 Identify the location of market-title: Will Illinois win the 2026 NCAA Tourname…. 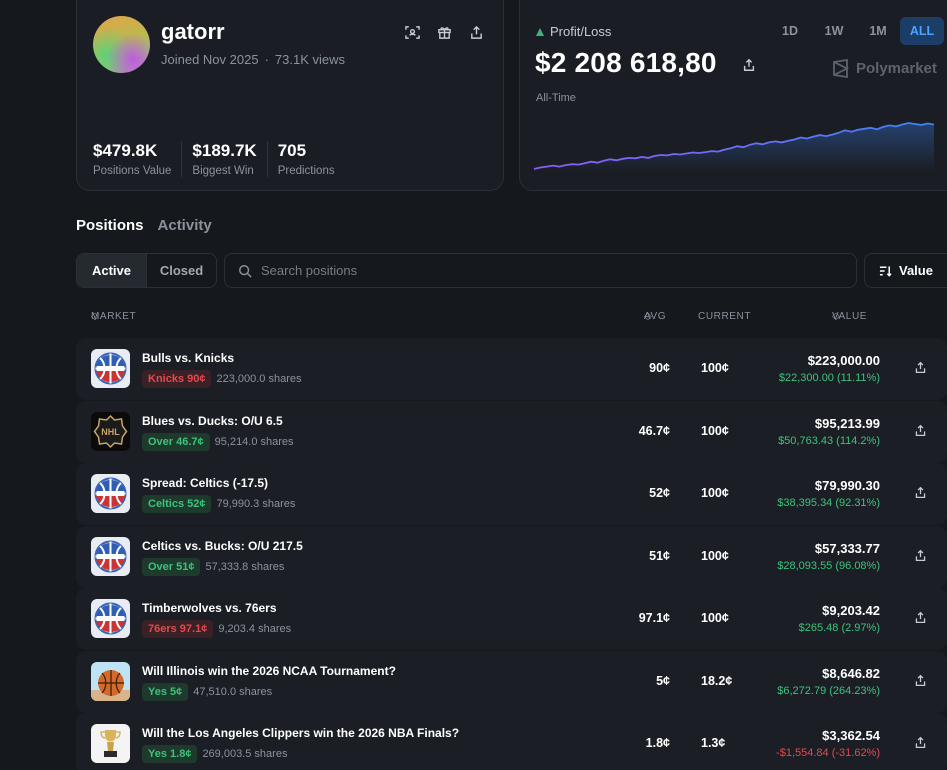
(269, 670).